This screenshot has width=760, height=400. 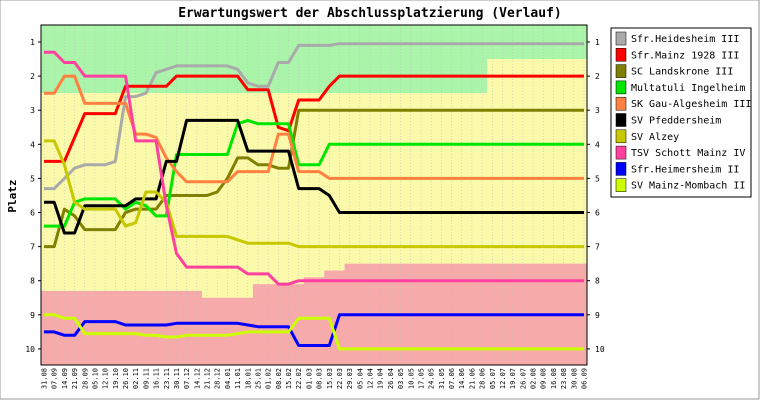 What do you see at coordinates (655, 137) in the screenshot?
I see `legend-label: SV Alzey` at bounding box center [655, 137].